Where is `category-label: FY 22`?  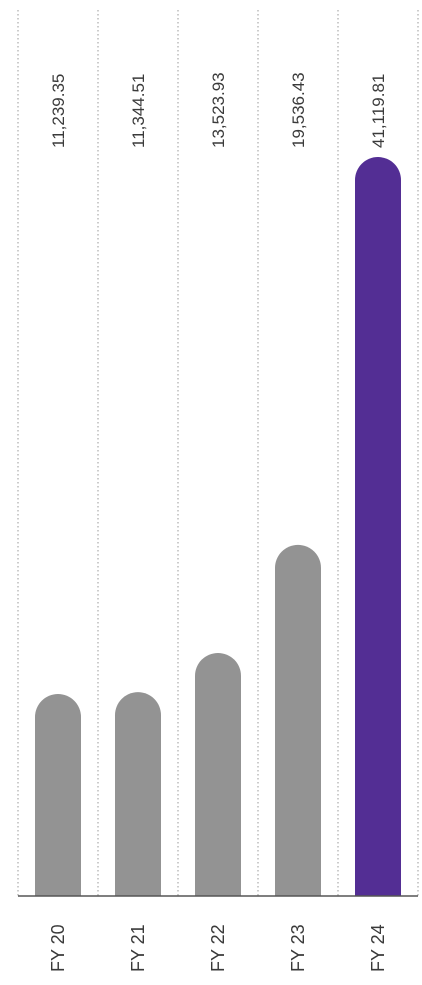
category-label: FY 22 is located at coordinates (218, 948).